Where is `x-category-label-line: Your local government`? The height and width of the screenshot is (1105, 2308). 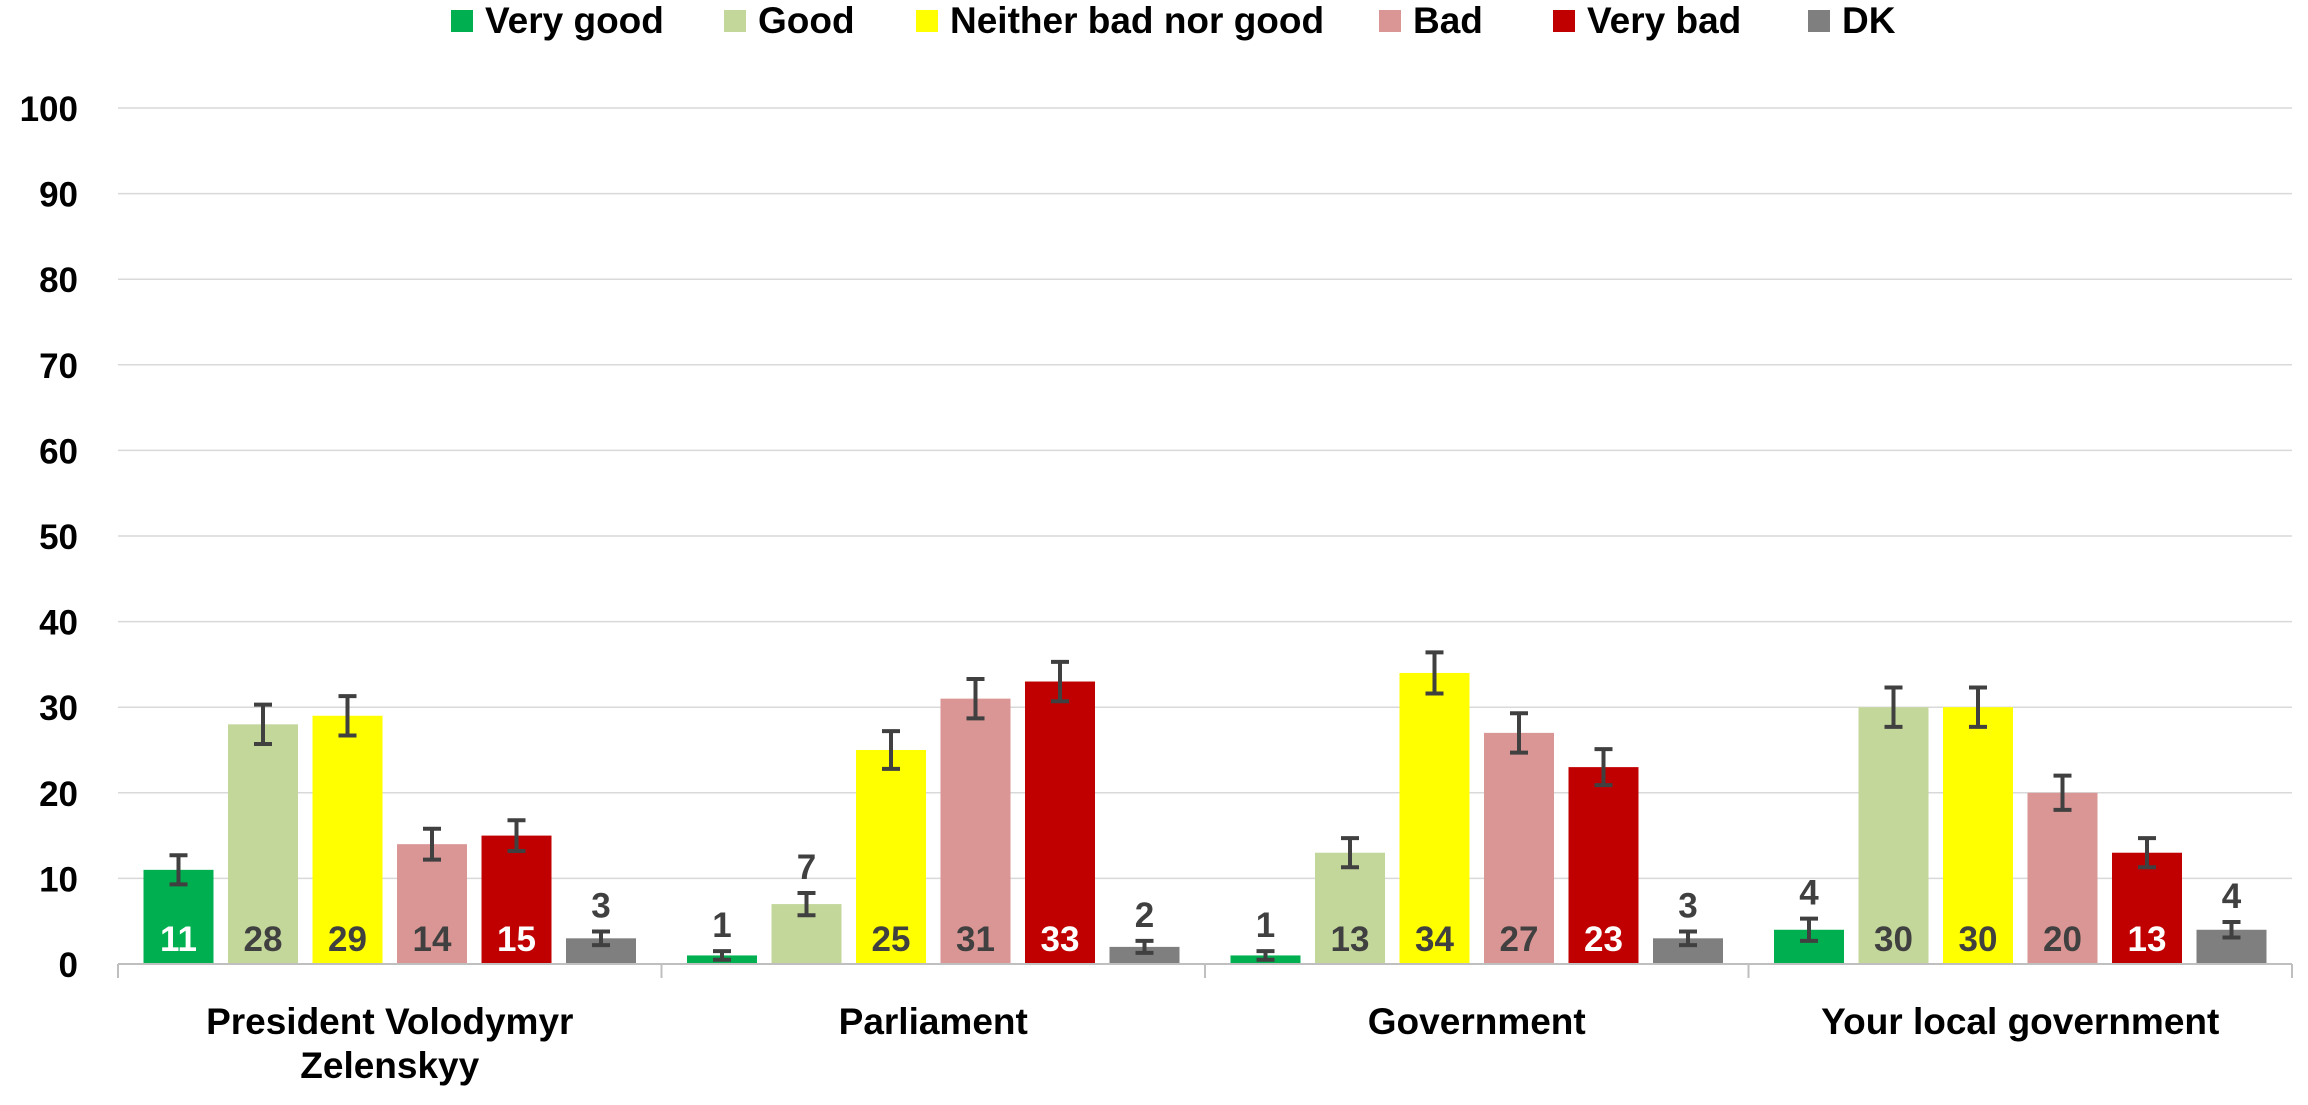 x-category-label-line: Your local government is located at coordinates (2020, 1021).